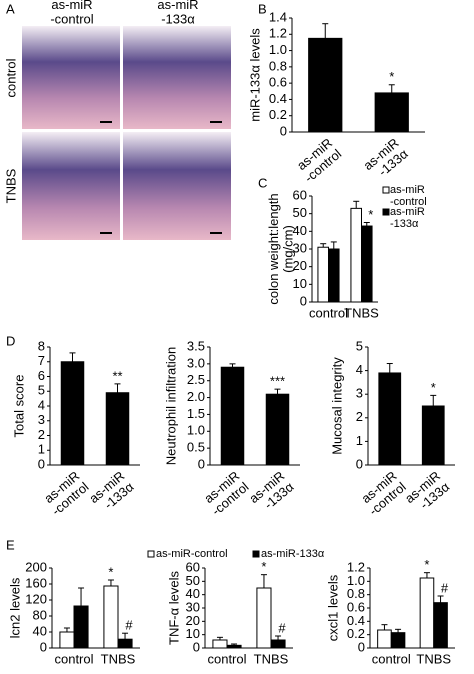 The image size is (474, 674). Describe the element at coordinates (278, 65) in the screenshot. I see `y-tick-label: 0.8` at that location.